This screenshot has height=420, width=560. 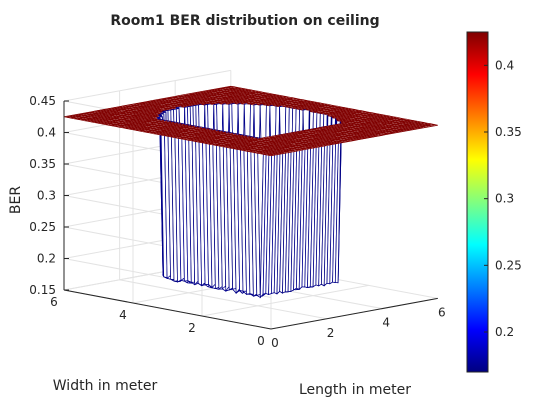 I want to click on z-tick-label: 0.45, so click(x=42, y=101).